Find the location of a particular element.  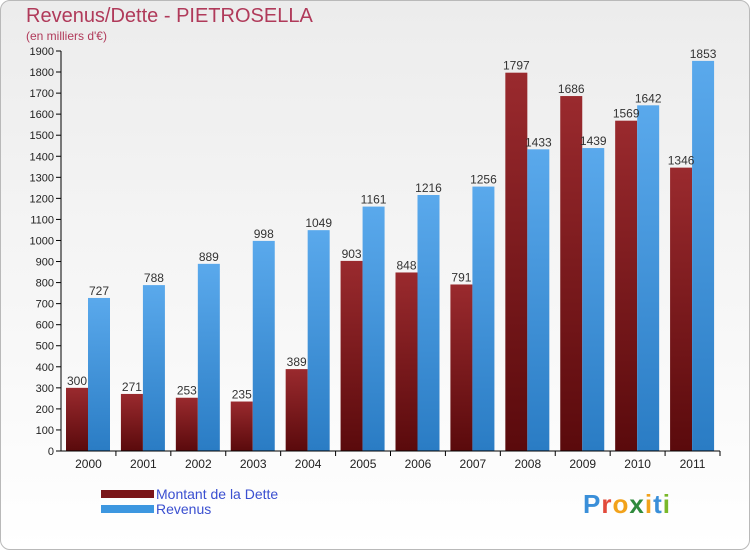

y-tick-label: 1800 is located at coordinates (42, 73).